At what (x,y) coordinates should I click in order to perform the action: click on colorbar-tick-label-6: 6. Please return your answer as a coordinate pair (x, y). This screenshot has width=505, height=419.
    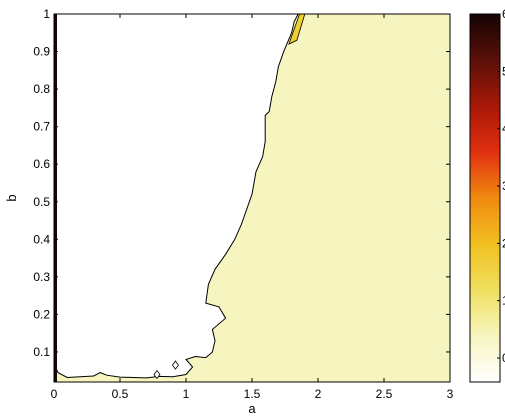
    Looking at the image, I should click on (503, 14).